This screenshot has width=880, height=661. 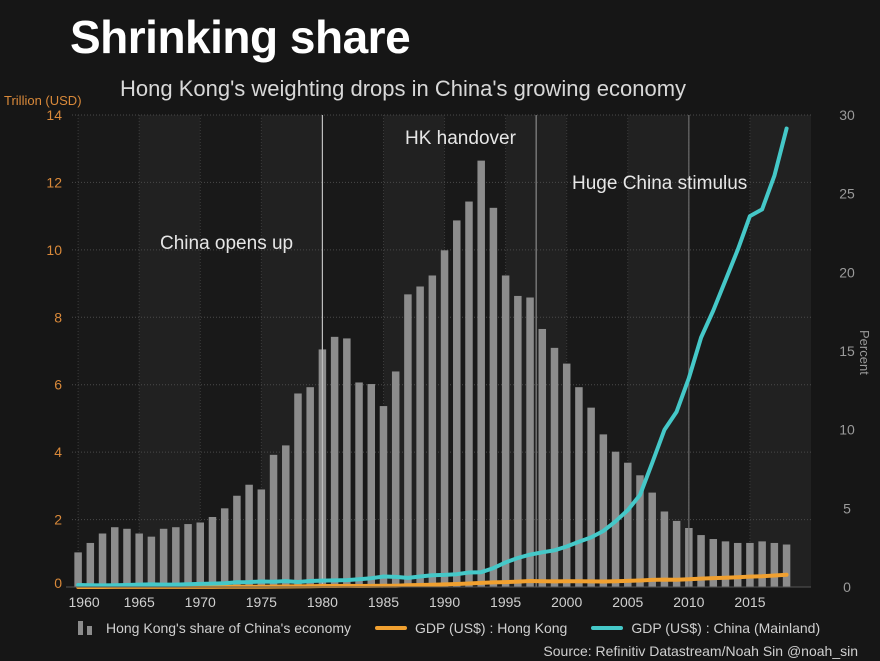 What do you see at coordinates (847, 587) in the screenshot?
I see `y-right-tick-label: 0` at bounding box center [847, 587].